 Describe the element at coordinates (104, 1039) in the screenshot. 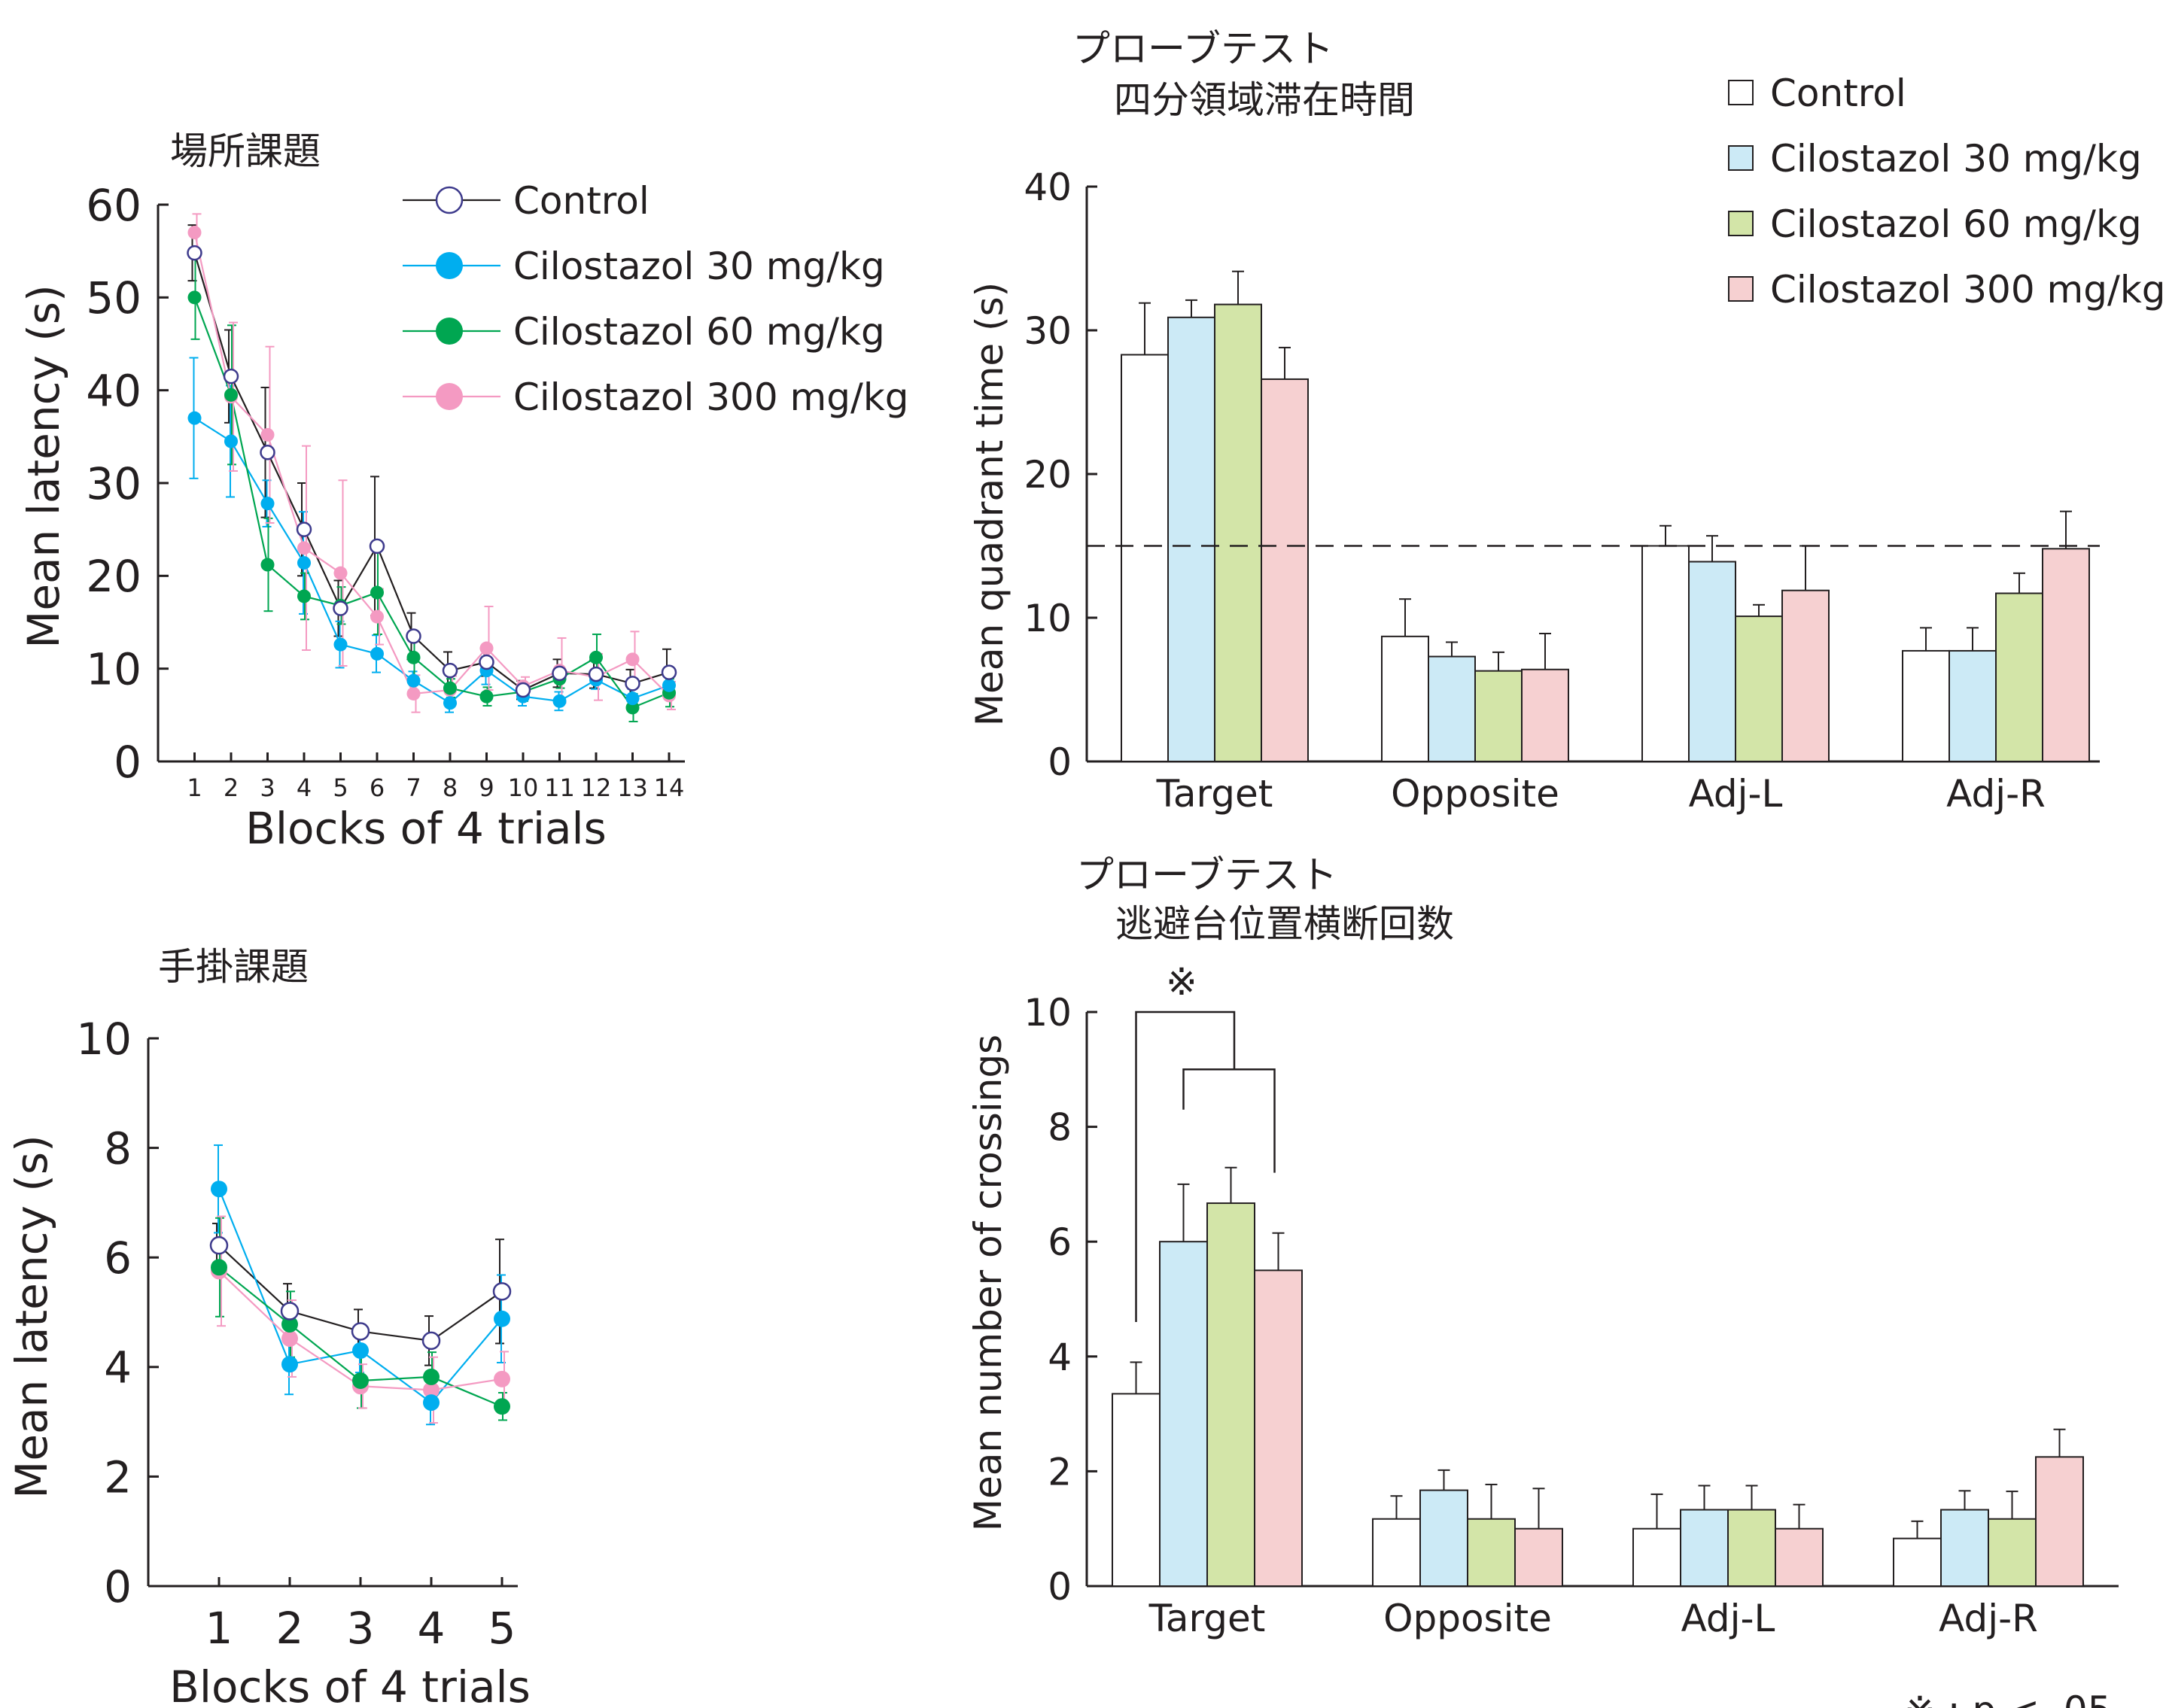

I see `cued-task-y-tick-label: 10` at that location.